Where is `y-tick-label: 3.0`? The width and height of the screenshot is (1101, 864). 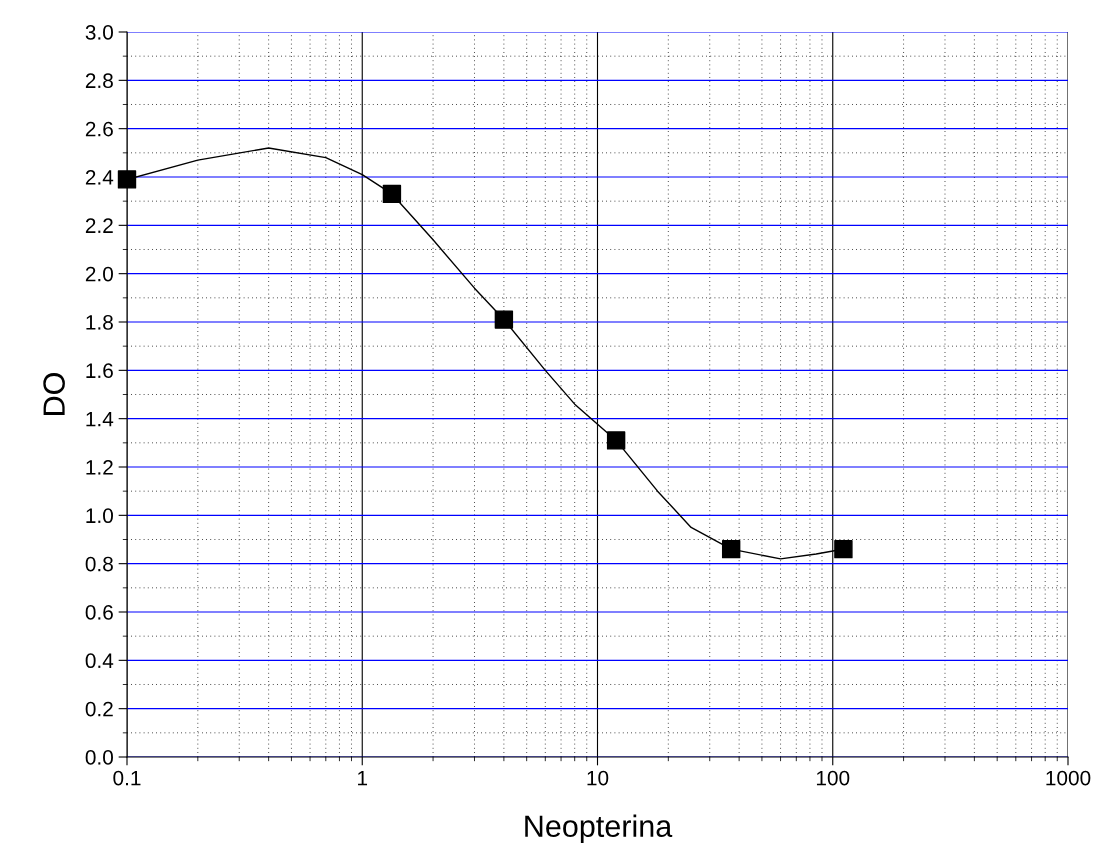 y-tick-label: 3.0 is located at coordinates (99, 32).